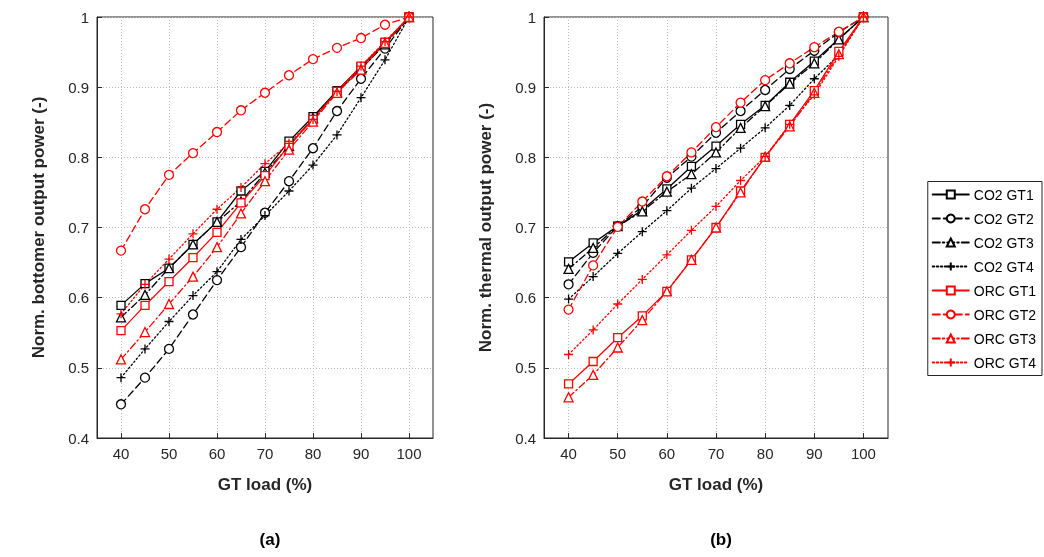  I want to click on legend-label: ORC GT1, so click(1005, 290).